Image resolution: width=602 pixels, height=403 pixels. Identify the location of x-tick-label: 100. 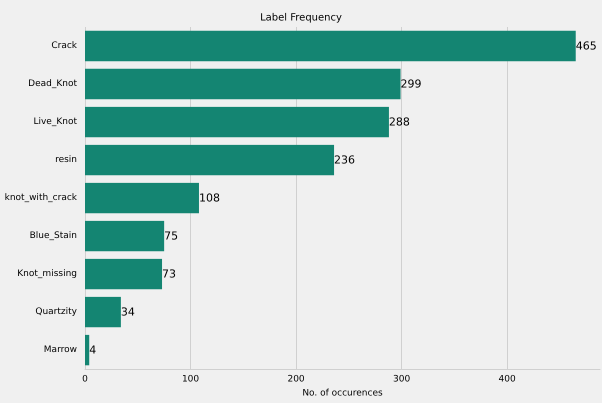
(191, 379).